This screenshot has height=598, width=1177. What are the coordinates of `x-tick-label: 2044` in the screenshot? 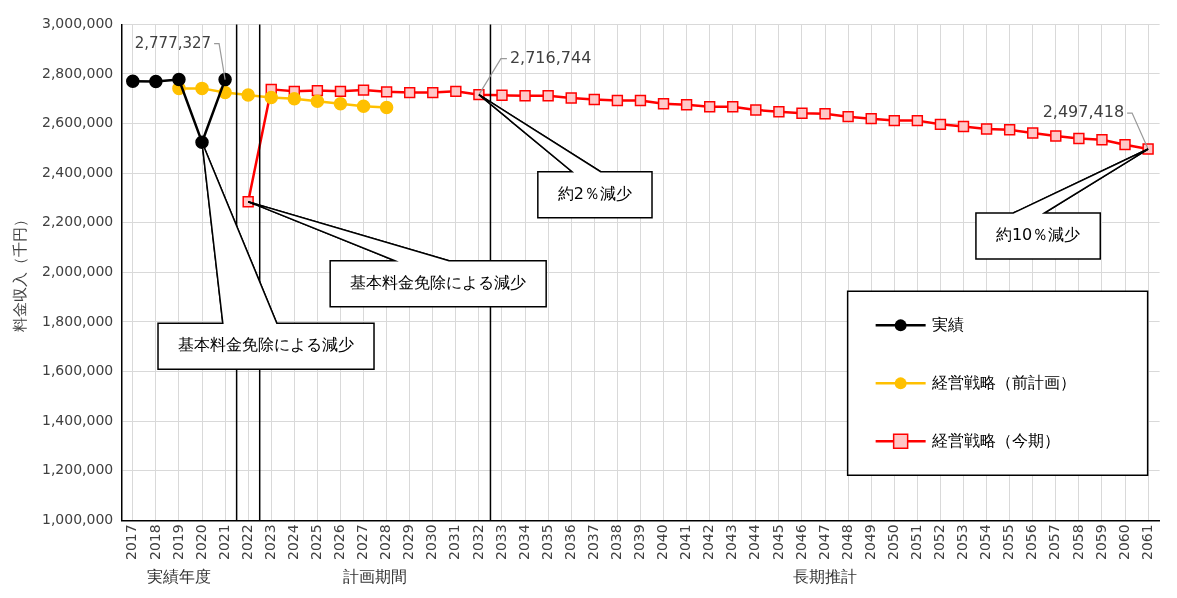 It's located at (754, 542).